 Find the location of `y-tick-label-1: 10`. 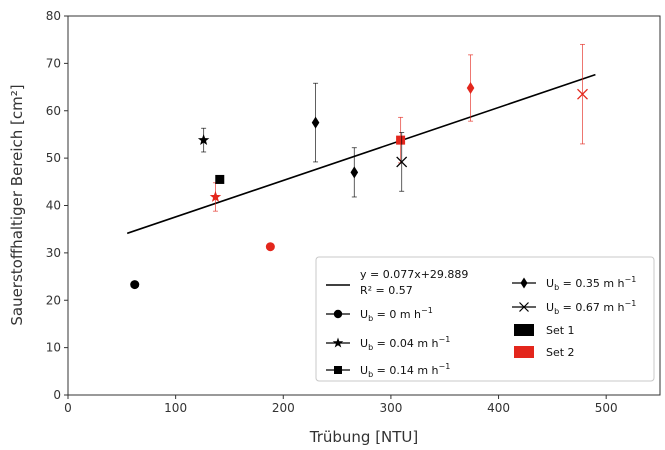

y-tick-label-1: 10 is located at coordinates (53, 348).